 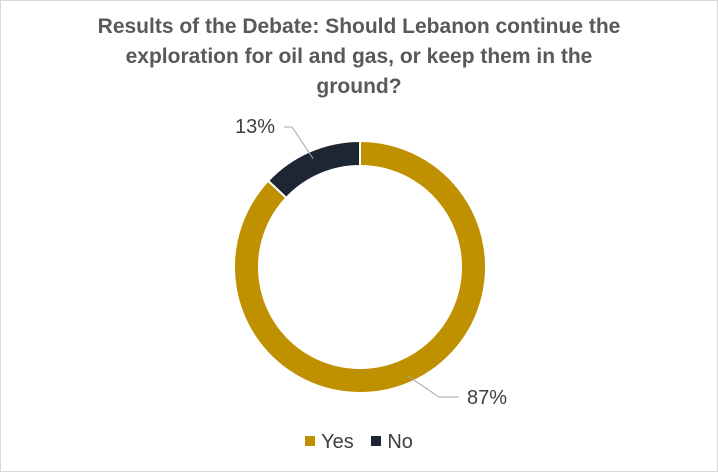 I want to click on chart-title-line-3: ground?, so click(x=359, y=86).